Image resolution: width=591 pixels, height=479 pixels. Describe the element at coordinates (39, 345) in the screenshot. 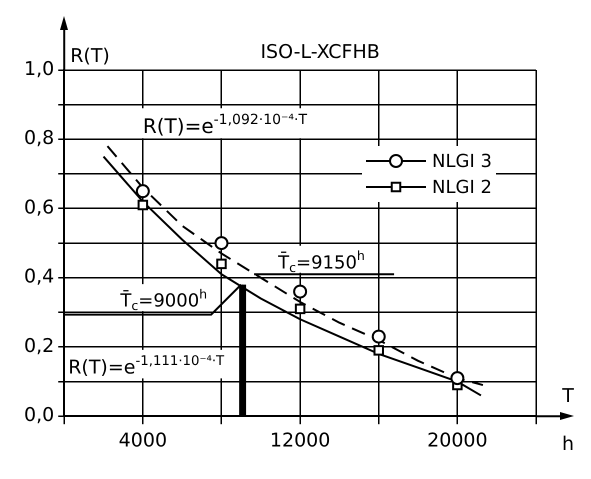

I see `y-tick-label: 0,2` at that location.